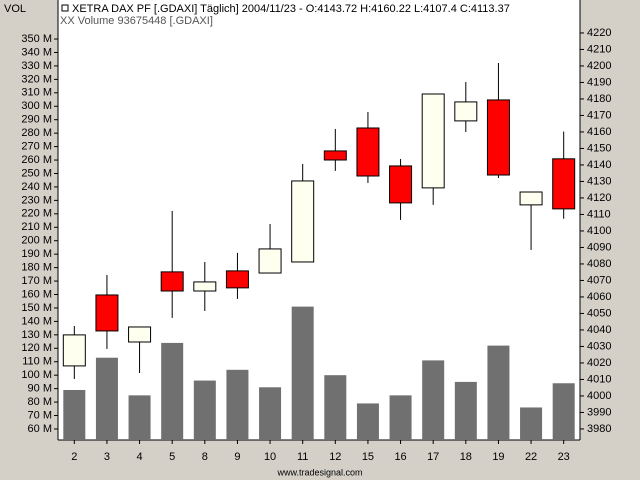 The width and height of the screenshot is (640, 480). I want to click on x-tick-label: 17, so click(433, 457).